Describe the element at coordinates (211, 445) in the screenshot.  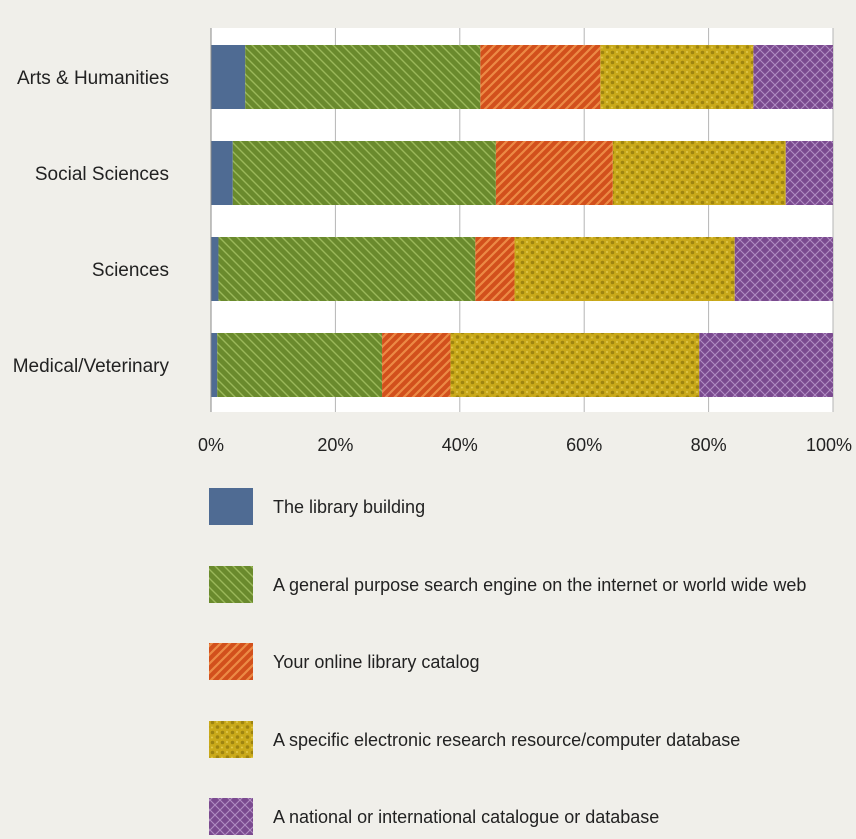
I see `x-tick-label: 0%` at that location.